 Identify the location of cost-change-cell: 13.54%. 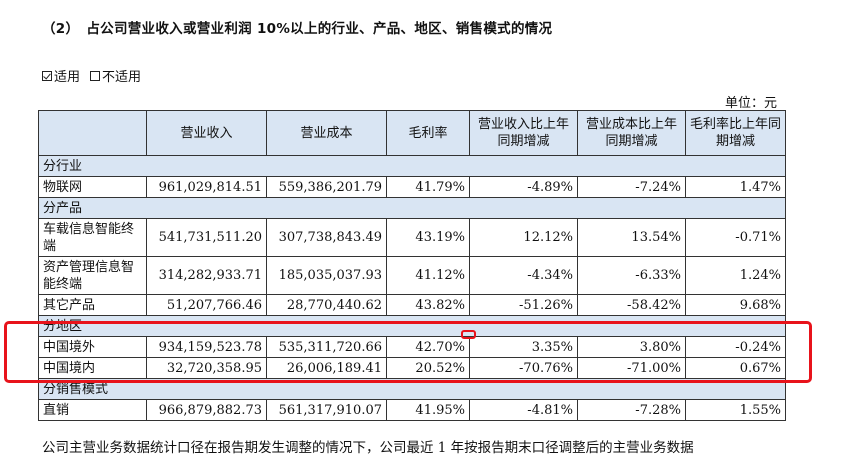
(631, 237).